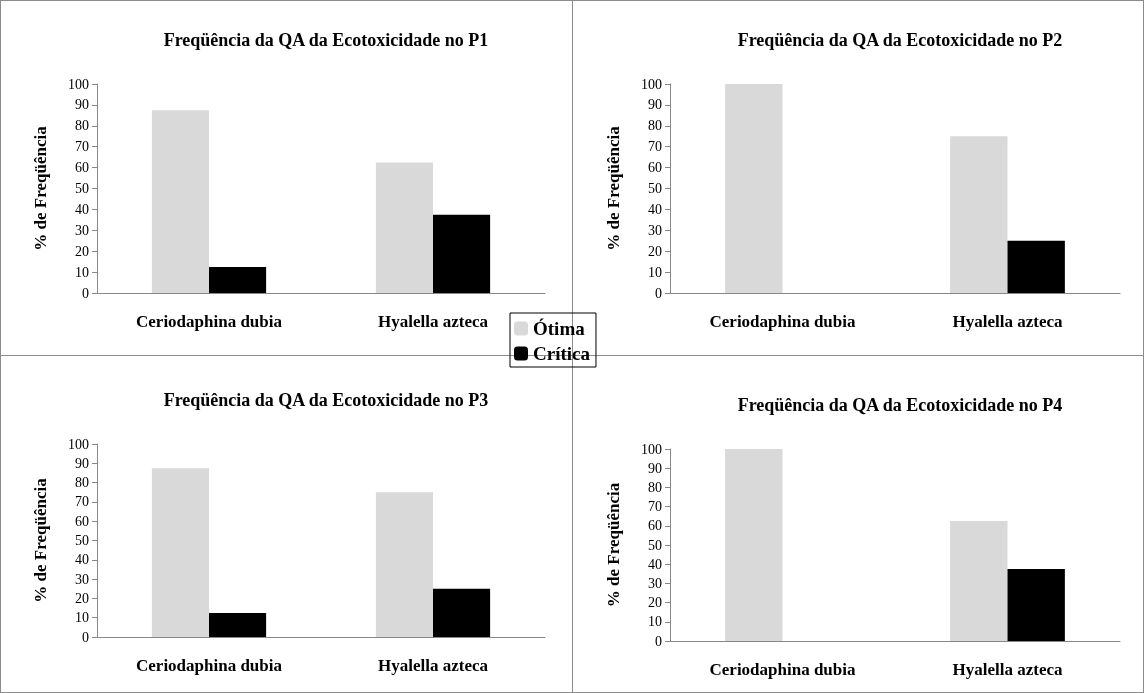 This screenshot has height=693, width=1144. Describe the element at coordinates (559, 328) in the screenshot. I see `legend-label: Ótima` at that location.